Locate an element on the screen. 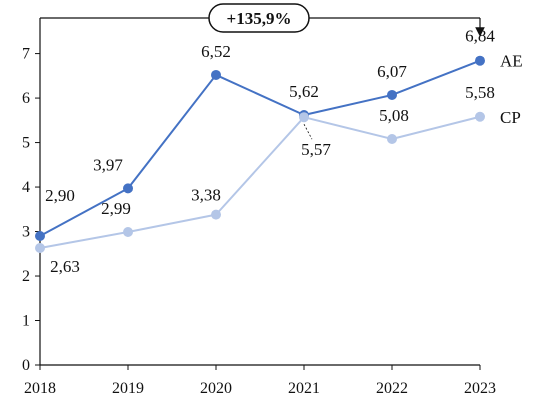  point-cp-2020 is located at coordinates (216, 214).